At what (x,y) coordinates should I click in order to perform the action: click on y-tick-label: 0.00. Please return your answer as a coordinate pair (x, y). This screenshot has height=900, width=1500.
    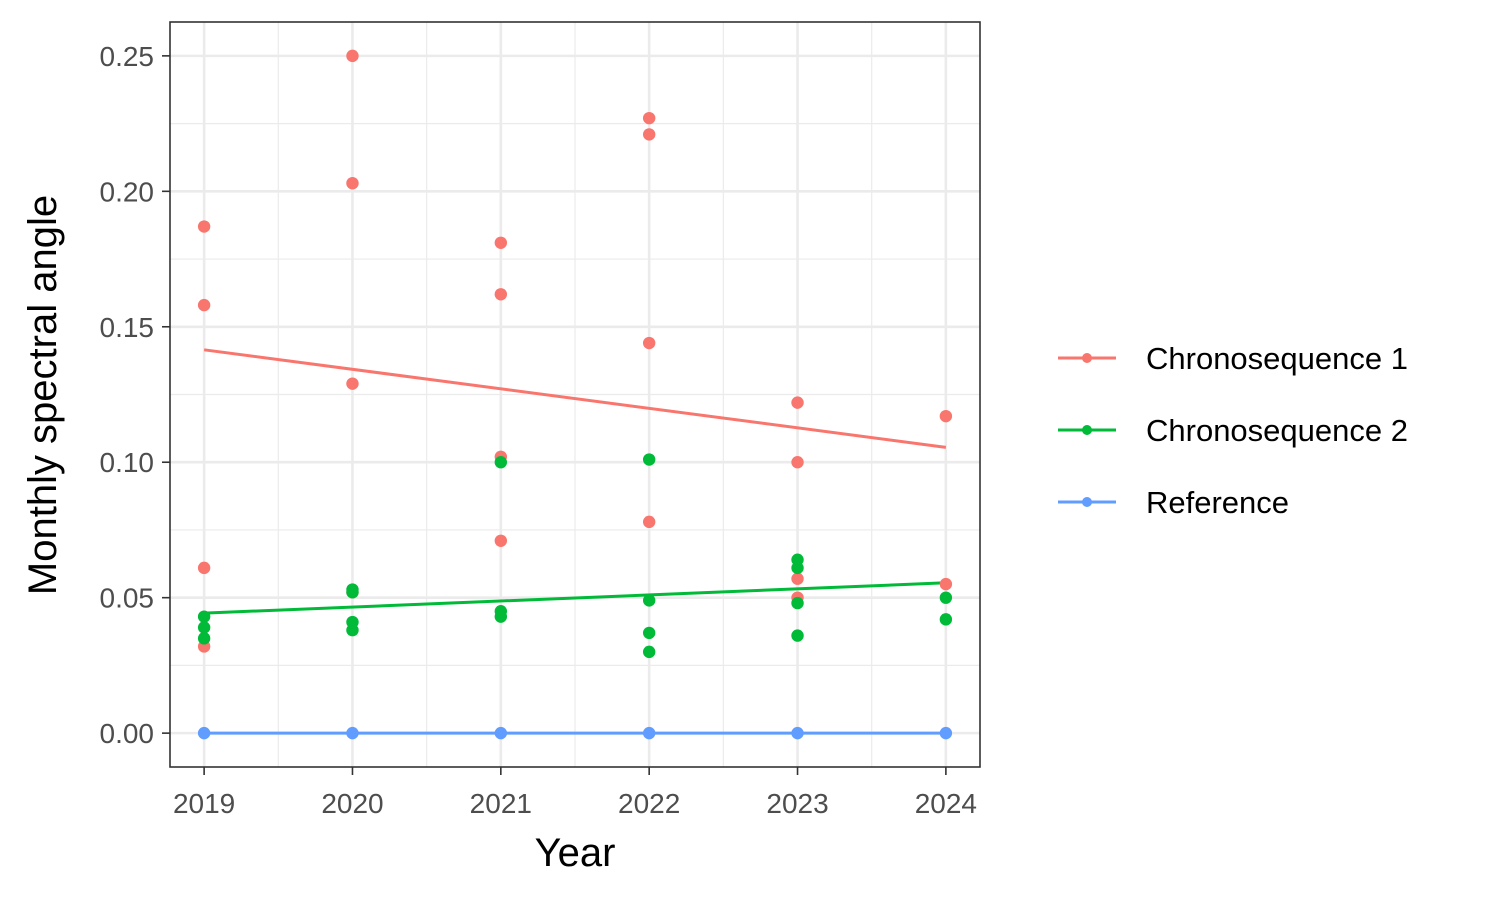
    Looking at the image, I should click on (127, 733).